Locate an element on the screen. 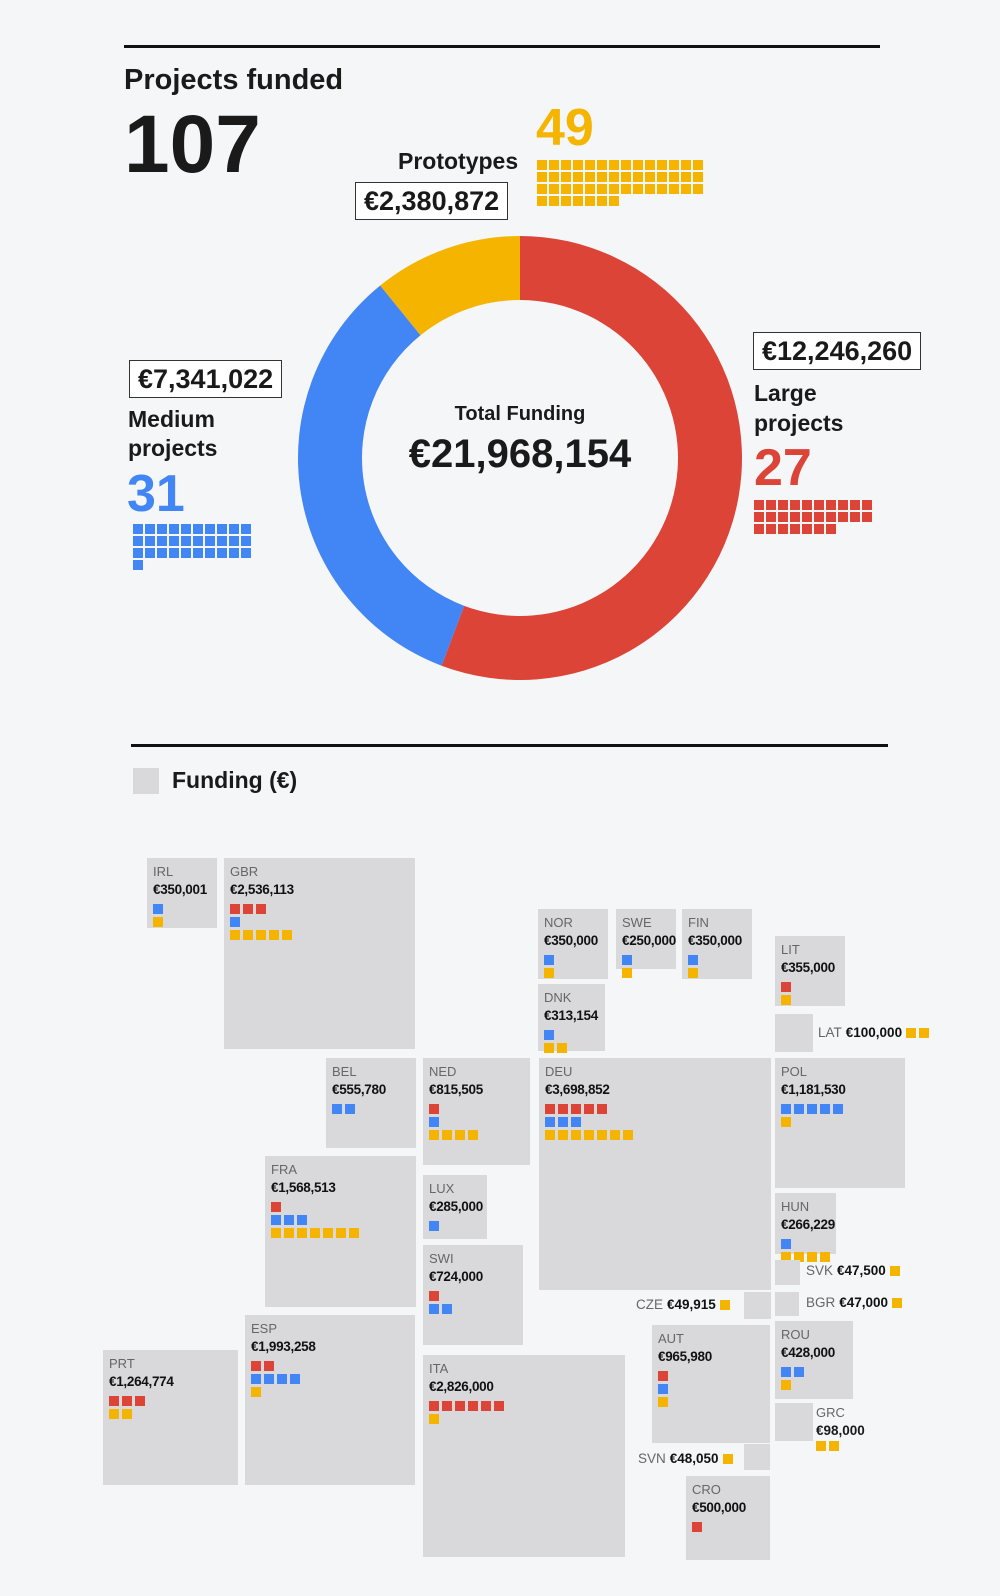 This screenshot has width=1000, height=1596. country-tile-rou: ROU €428,000 is located at coordinates (814, 1360).